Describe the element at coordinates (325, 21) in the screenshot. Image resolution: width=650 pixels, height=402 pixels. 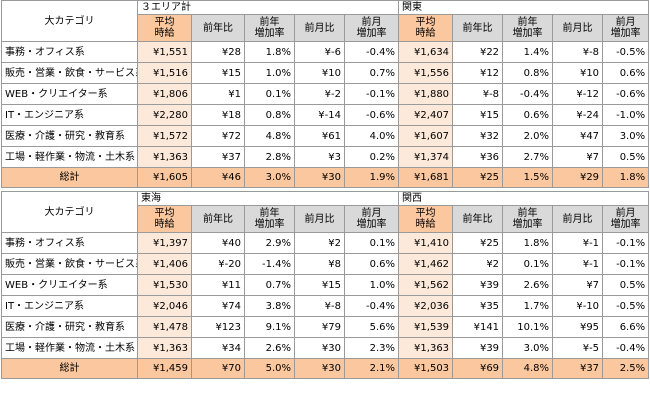
I see `region-header-row: 大カテゴリ ３エリア計 関東` at that location.